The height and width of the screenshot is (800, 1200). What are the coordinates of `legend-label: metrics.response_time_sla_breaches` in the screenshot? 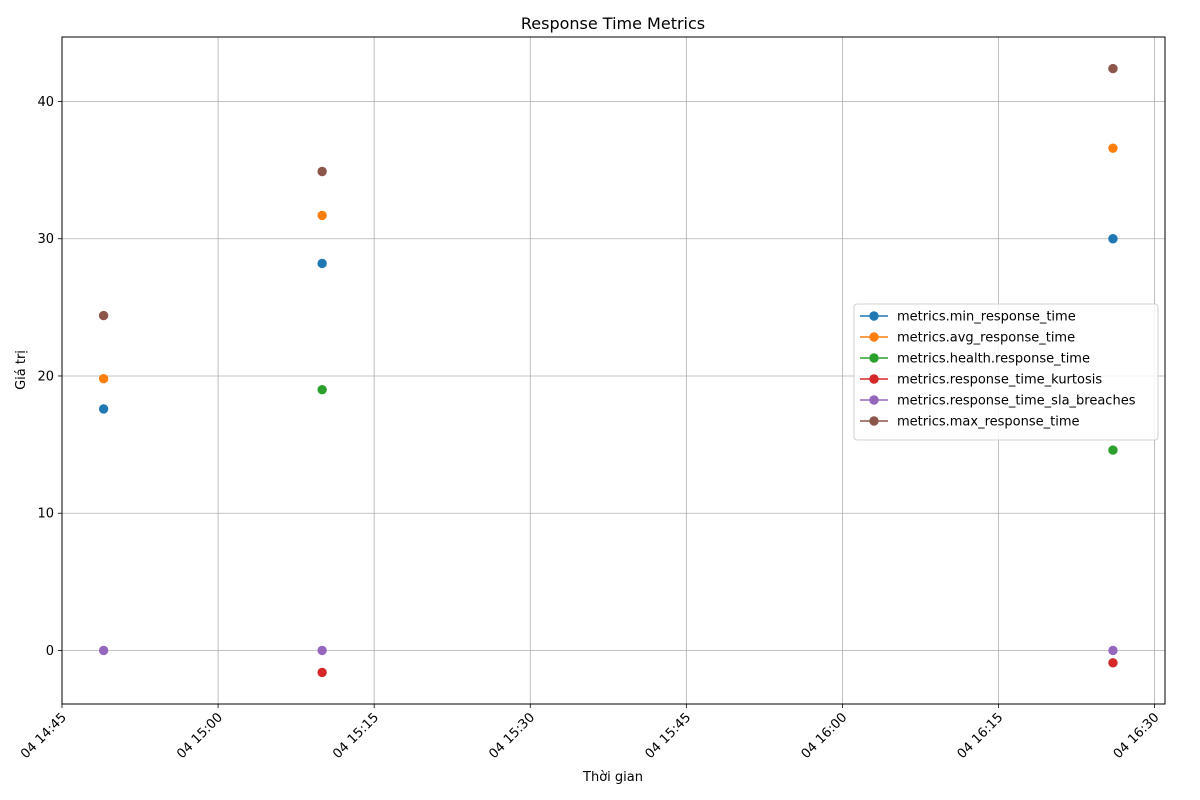 It's located at (1016, 401).